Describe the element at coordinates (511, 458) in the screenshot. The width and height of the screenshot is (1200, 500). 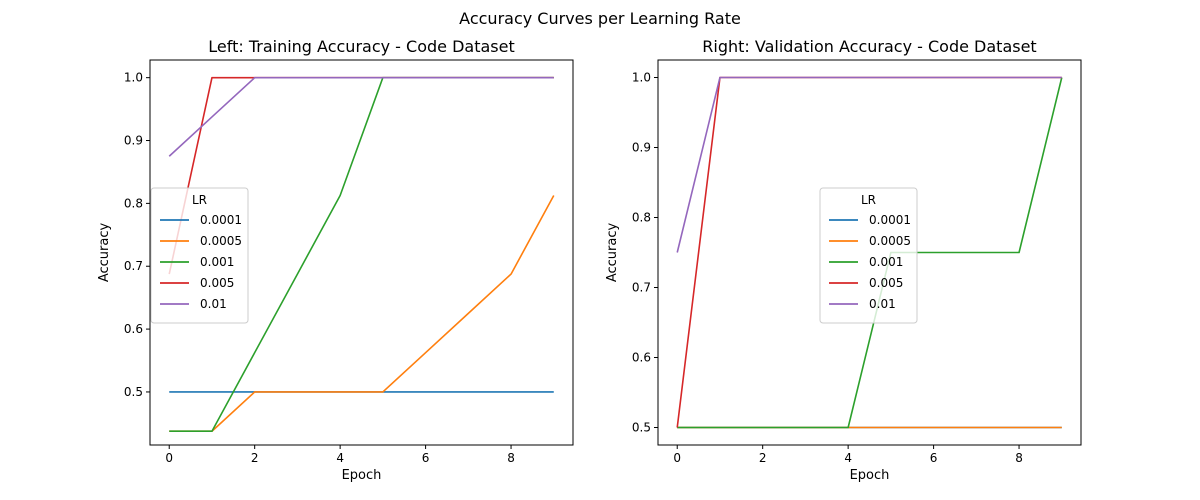
I see `left-x-tick-label: 8` at that location.